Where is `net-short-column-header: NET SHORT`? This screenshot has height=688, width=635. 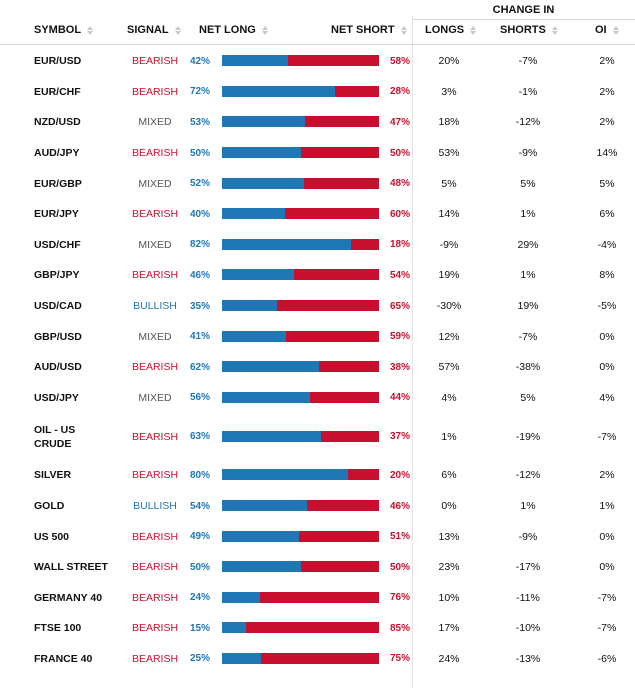 net-short-column-header: NET SHORT is located at coordinates (369, 30).